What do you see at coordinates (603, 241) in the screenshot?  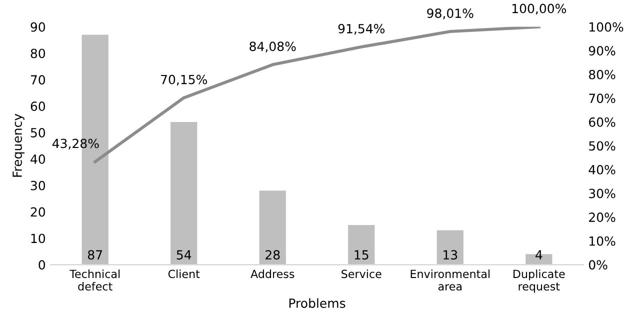 I see `y2-tick-label: 10%` at bounding box center [603, 241].